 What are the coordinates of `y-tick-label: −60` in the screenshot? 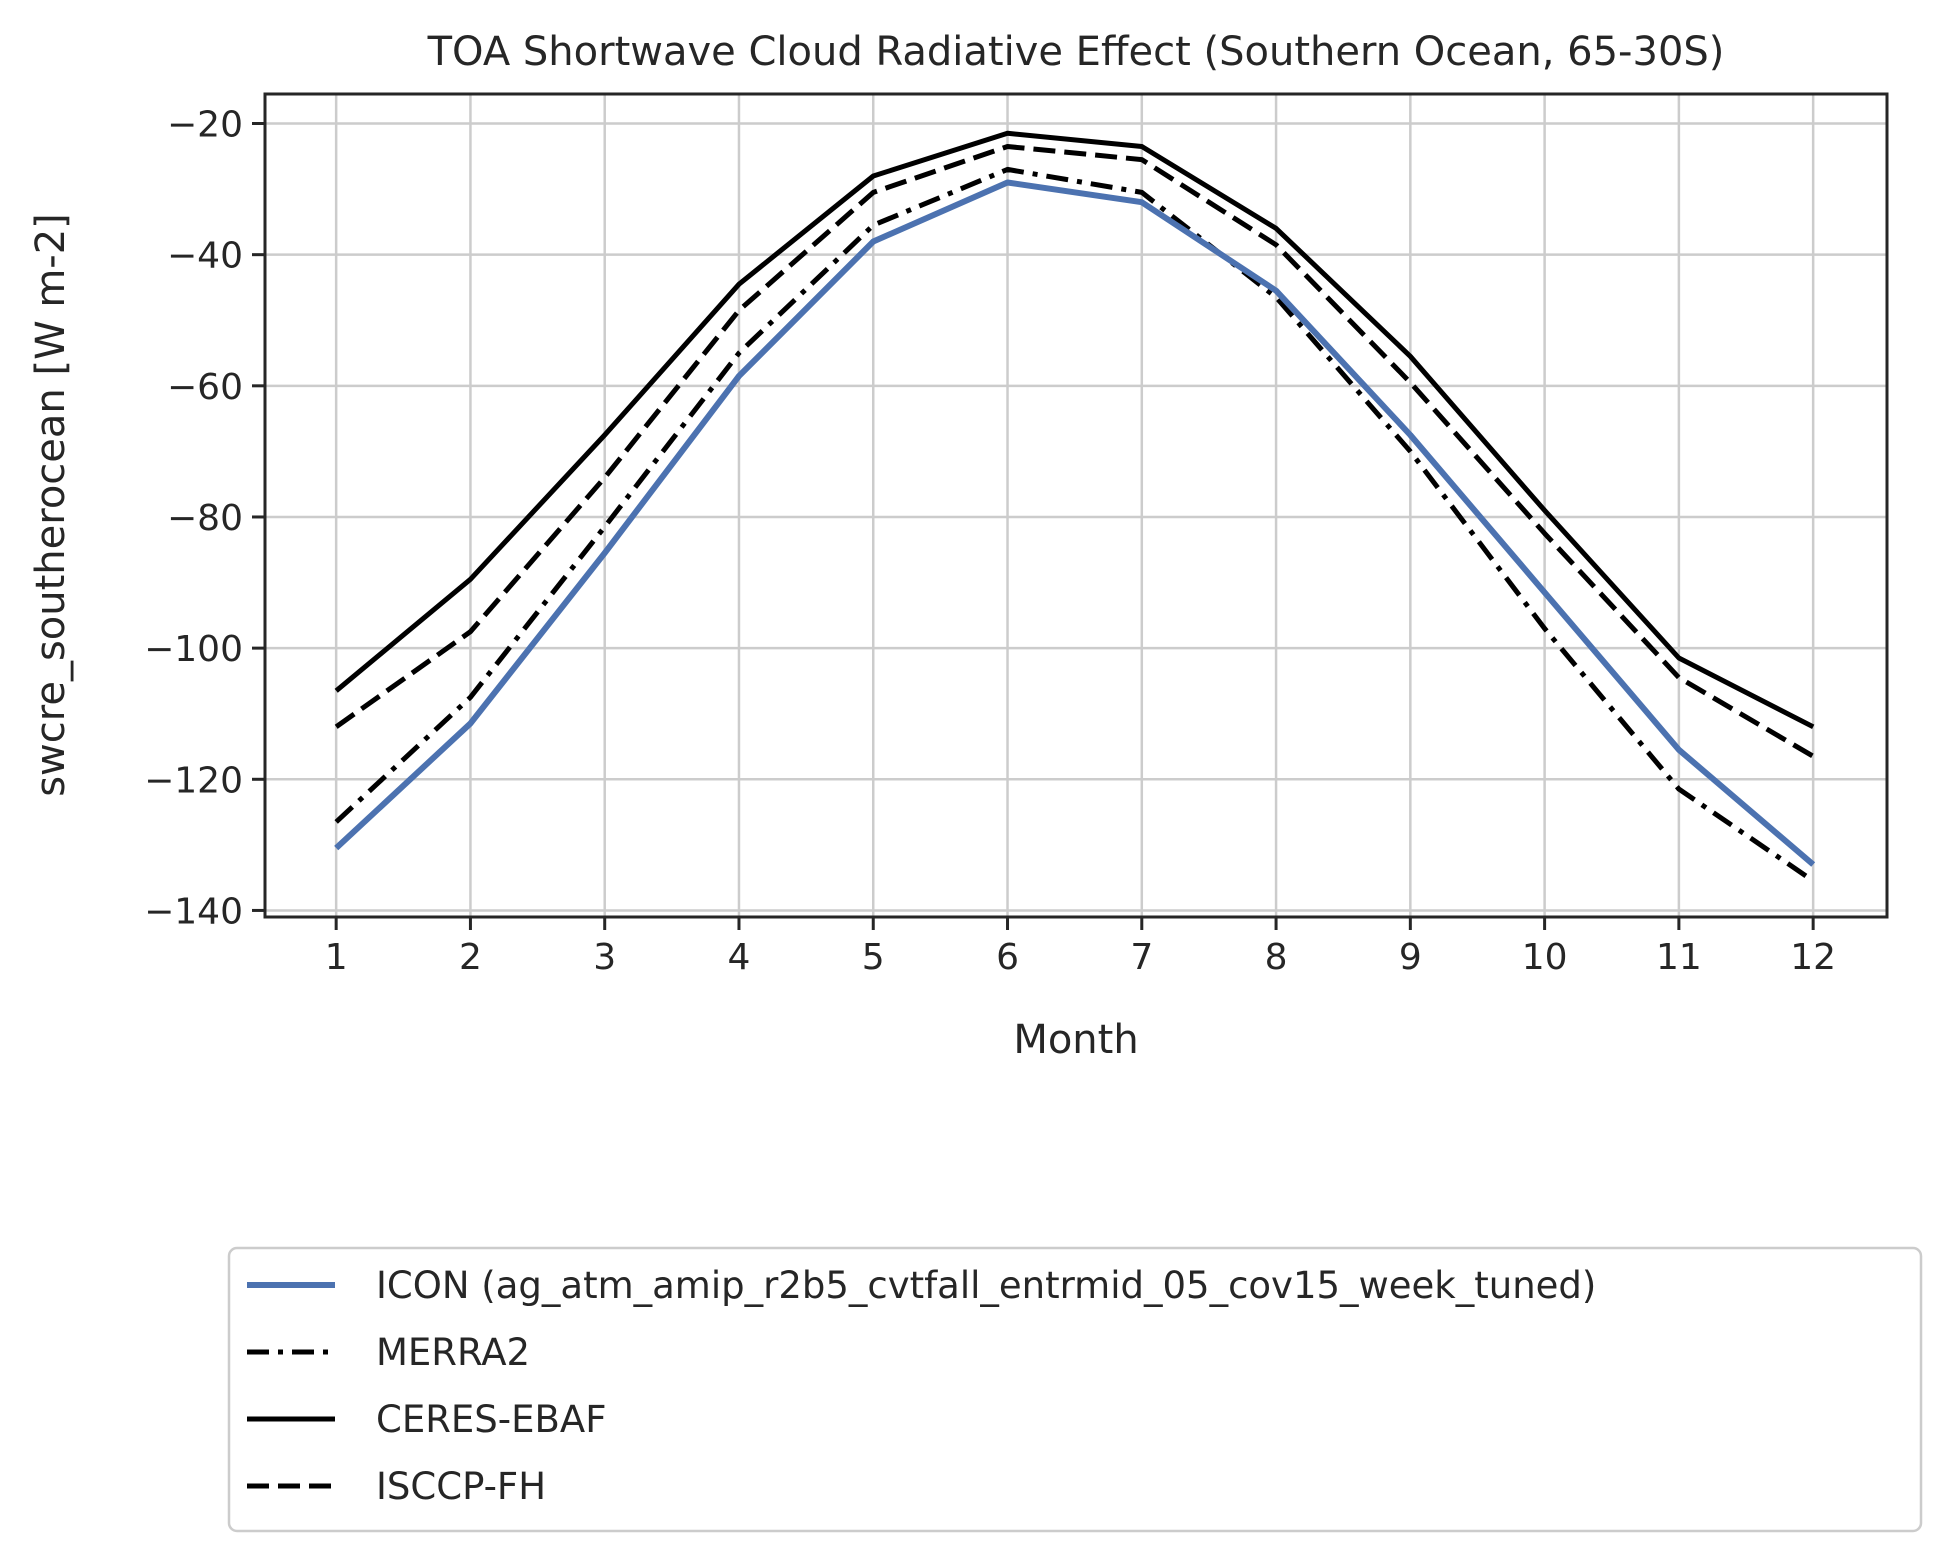 It's located at (205, 387).